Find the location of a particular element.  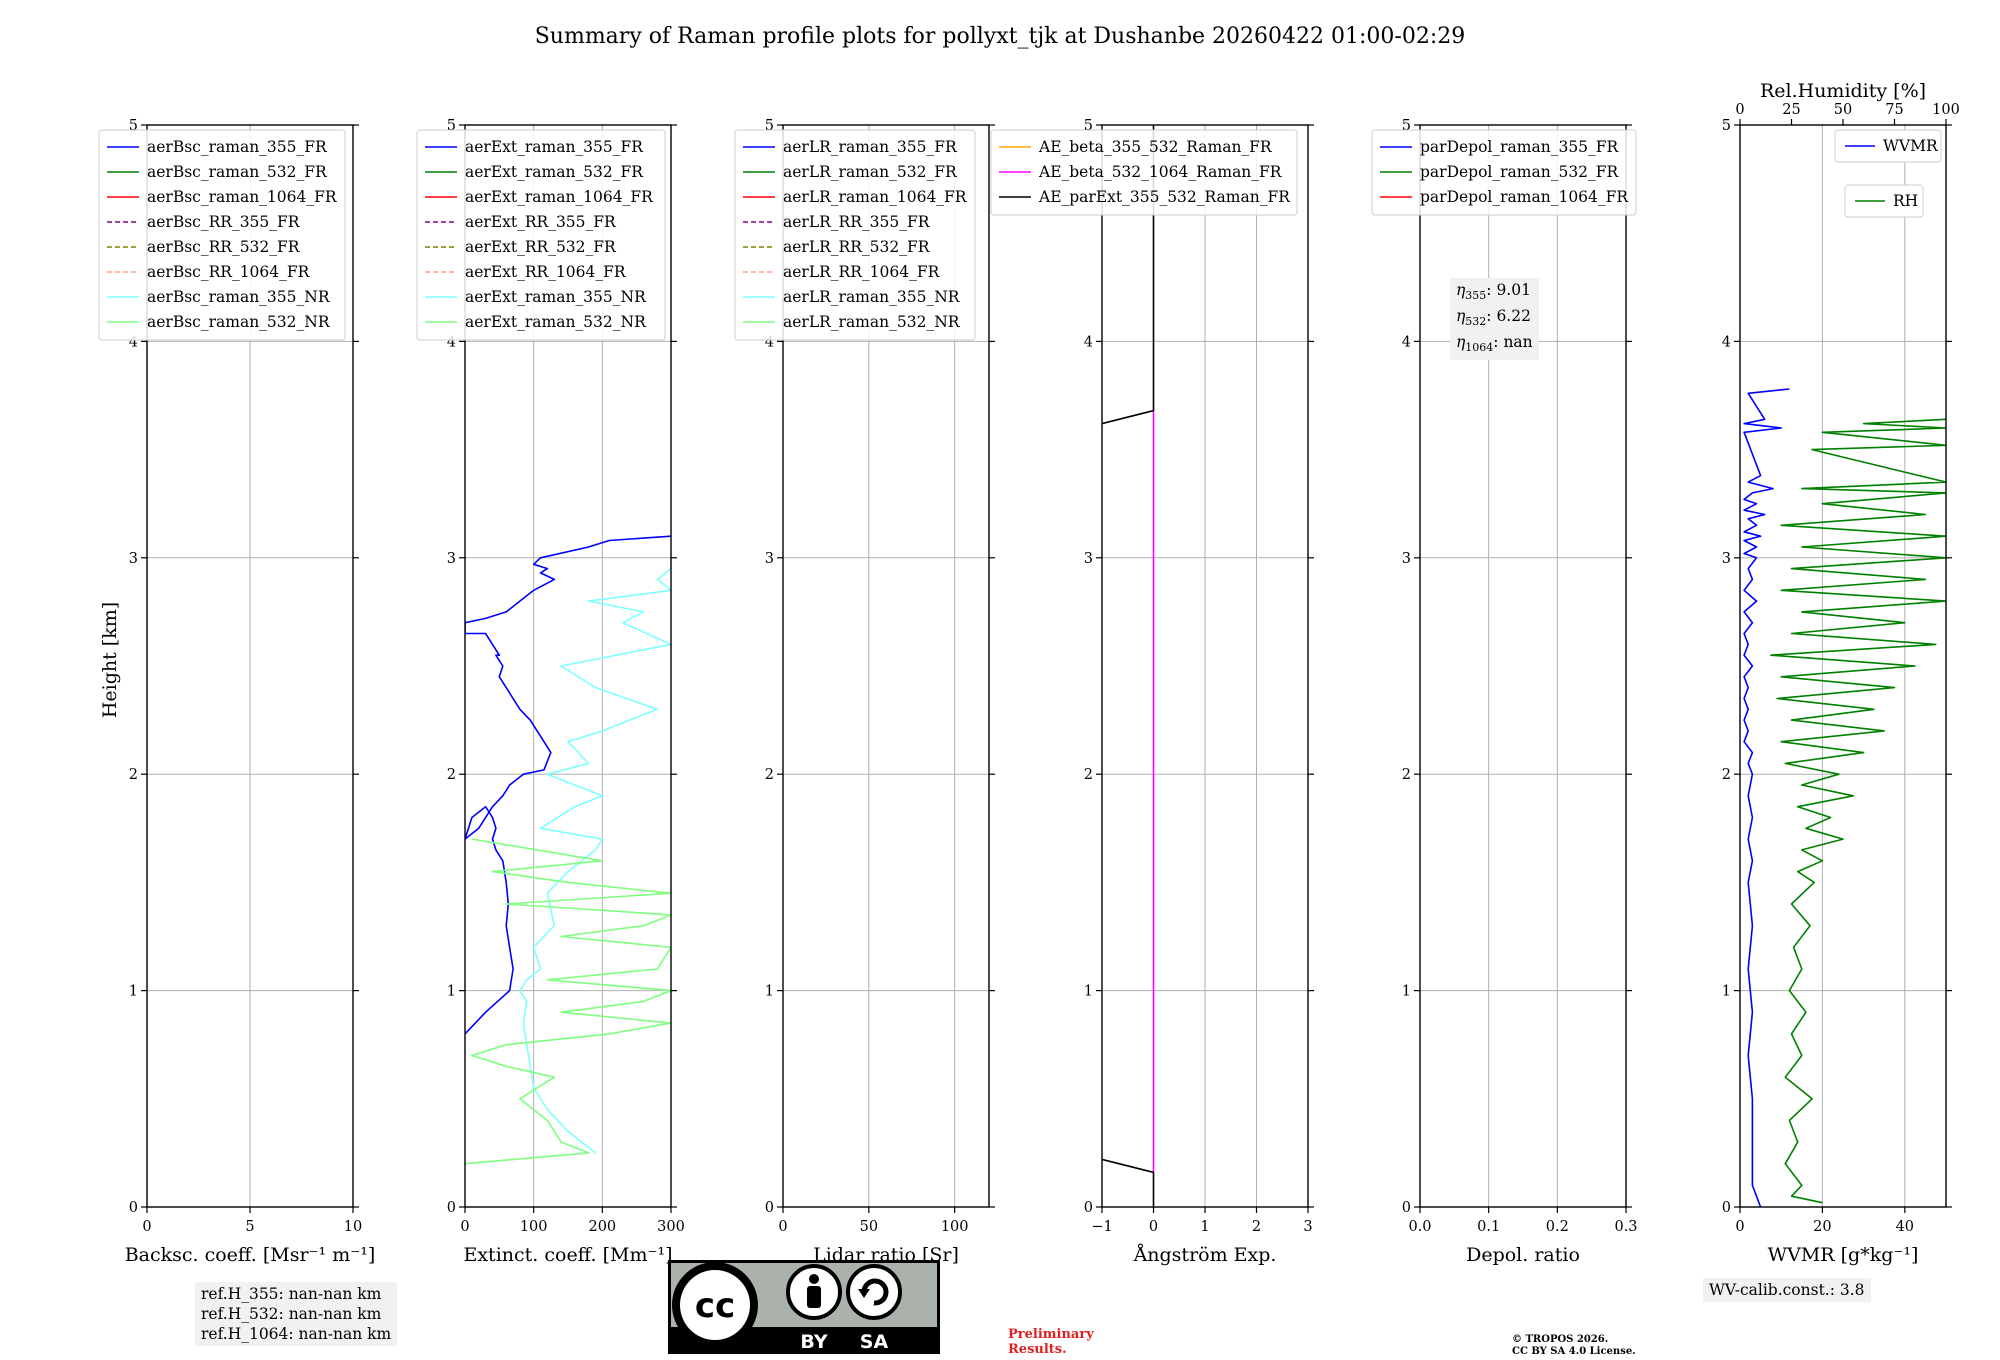

x-tick-label: 5 is located at coordinates (249, 1227).